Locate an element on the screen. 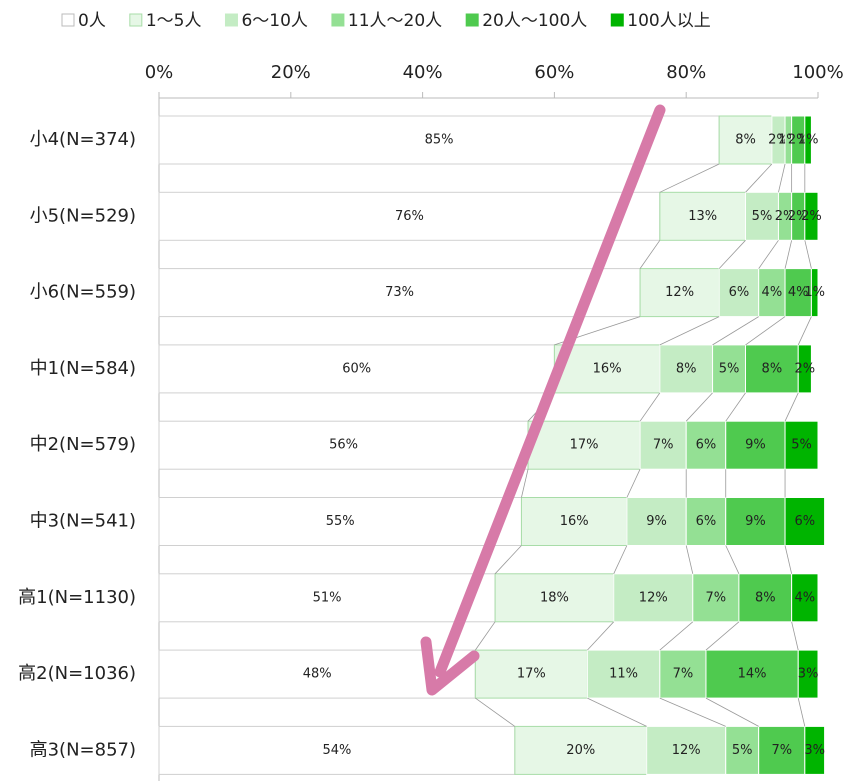 This screenshot has width=848, height=781. value-label: 16% is located at coordinates (574, 521).